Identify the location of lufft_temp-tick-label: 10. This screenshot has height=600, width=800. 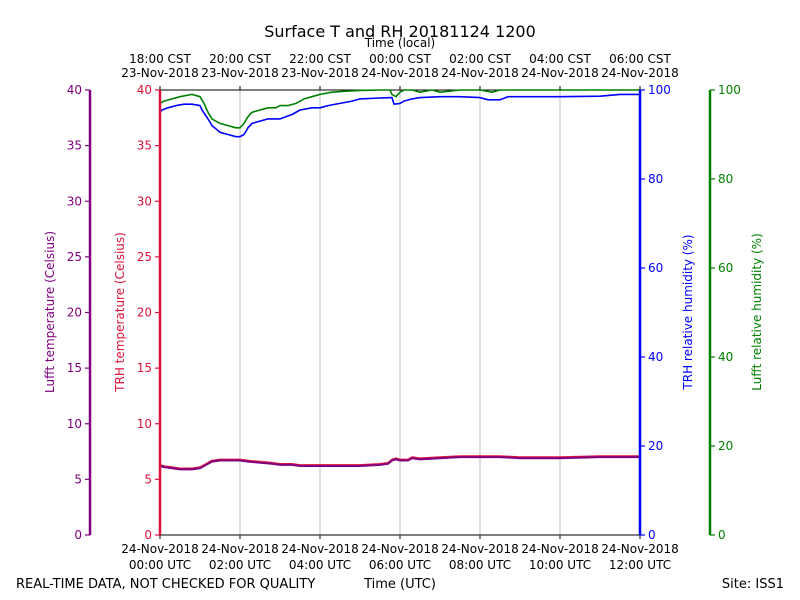
(74, 424).